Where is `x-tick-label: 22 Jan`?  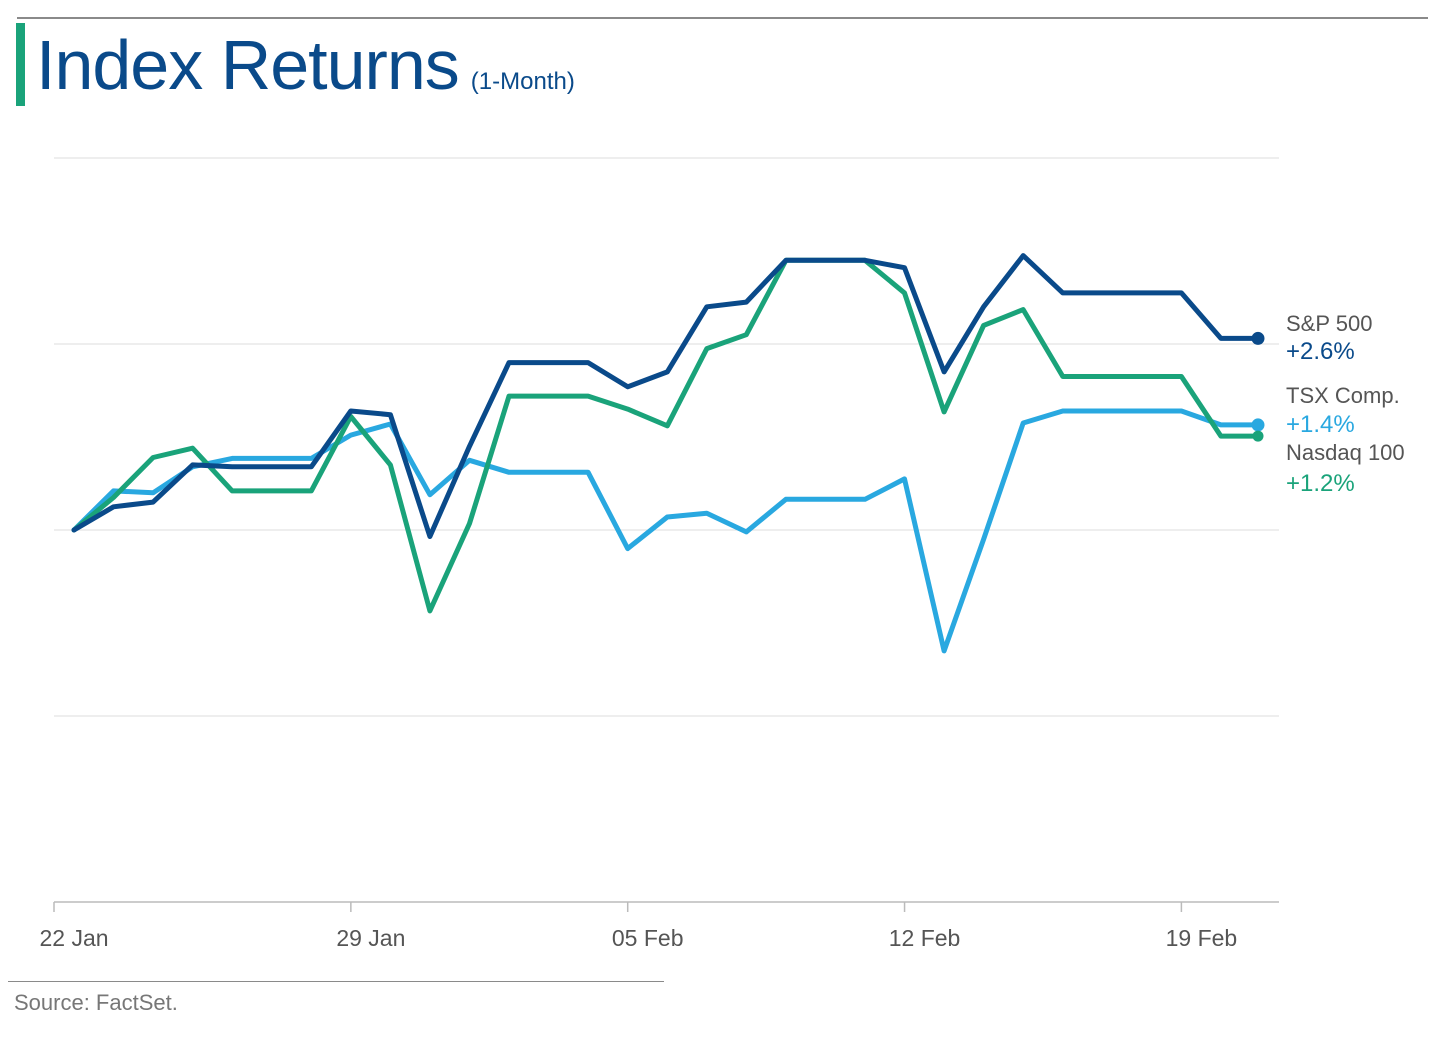
x-tick-label: 22 Jan is located at coordinates (73, 938).